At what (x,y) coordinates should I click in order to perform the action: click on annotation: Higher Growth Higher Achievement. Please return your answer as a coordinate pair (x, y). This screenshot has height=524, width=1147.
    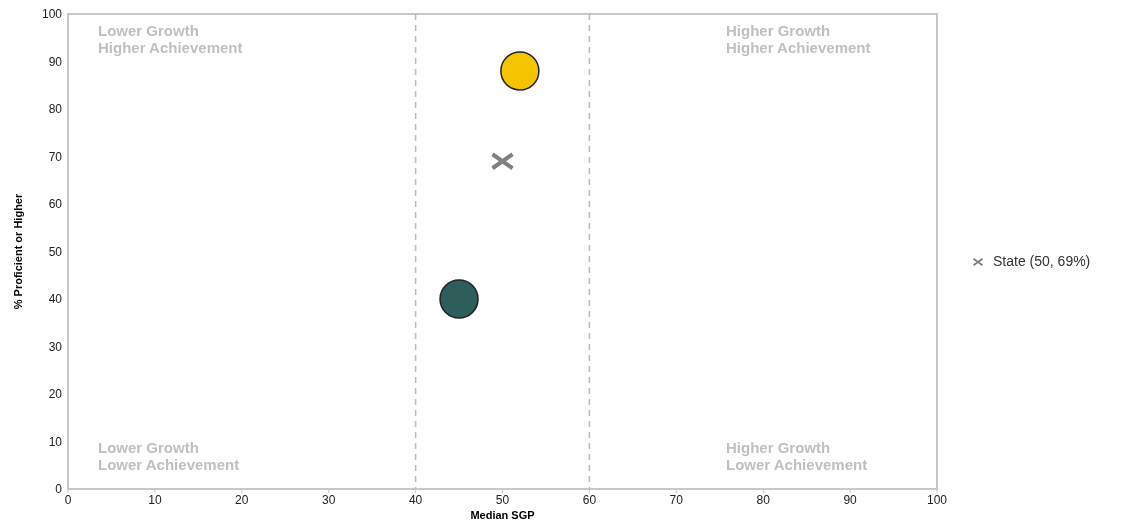
    Looking at the image, I should click on (798, 39).